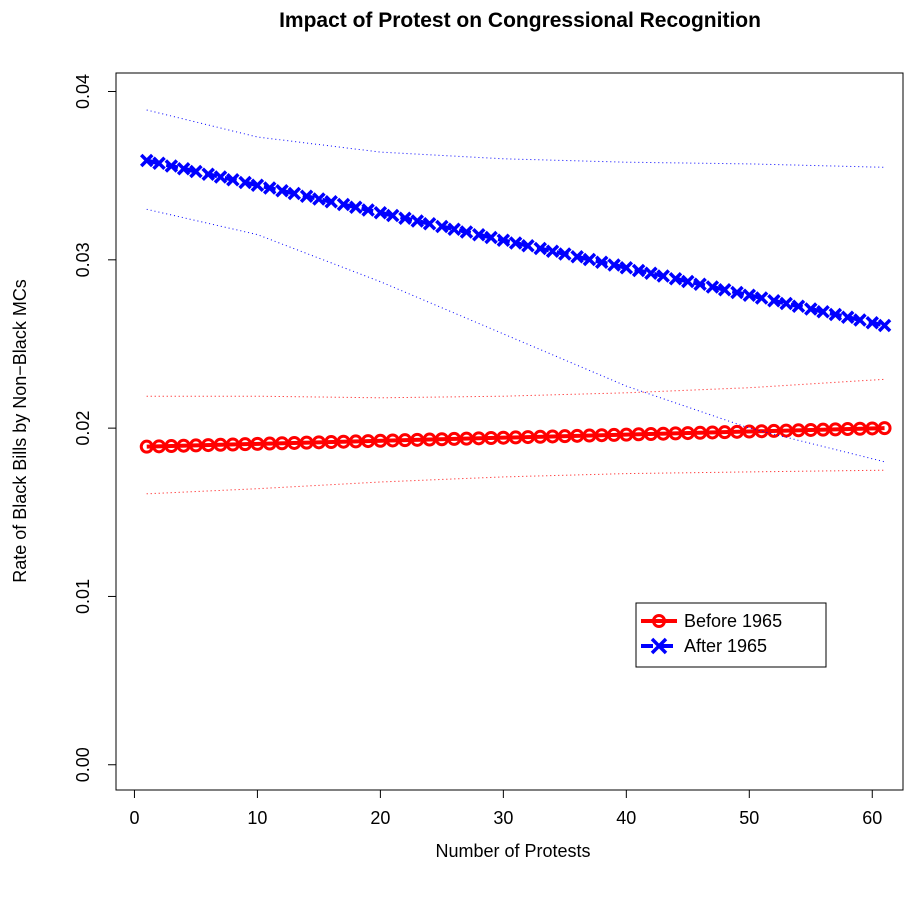 This screenshot has width=904, height=898. What do you see at coordinates (659, 621) in the screenshot?
I see `legend-before-1965-marker` at bounding box center [659, 621].